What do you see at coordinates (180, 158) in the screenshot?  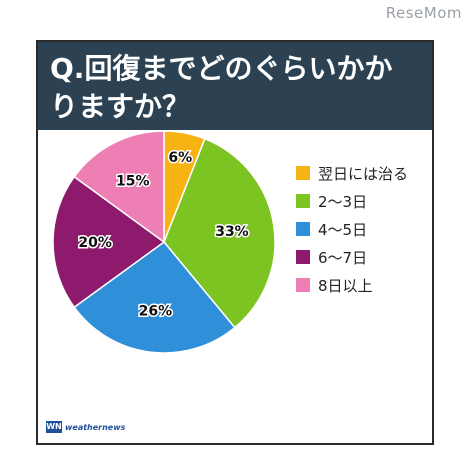 I see `slice-label-1: 6%` at bounding box center [180, 158].